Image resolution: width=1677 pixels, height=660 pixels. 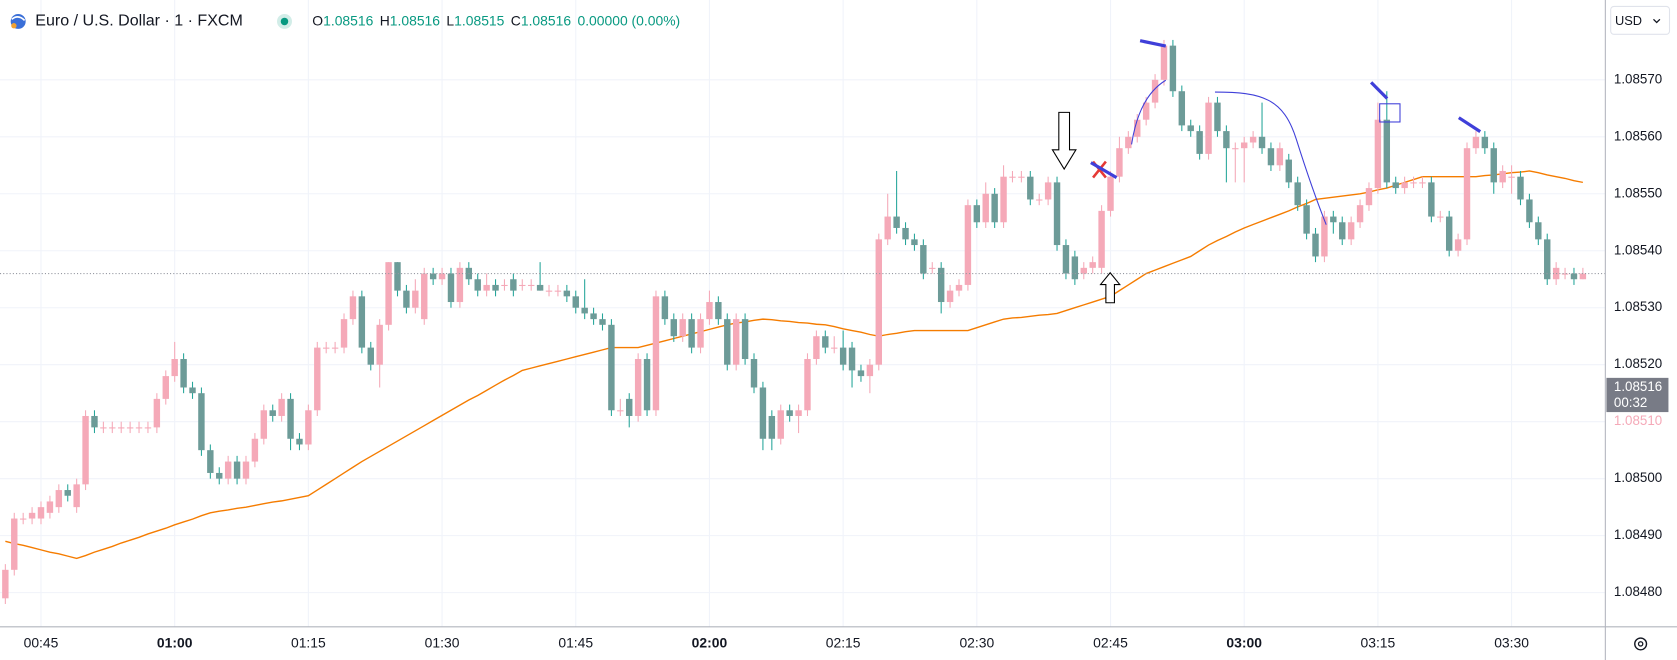 I want to click on x-tick-label: 02:15, so click(x=843, y=643).